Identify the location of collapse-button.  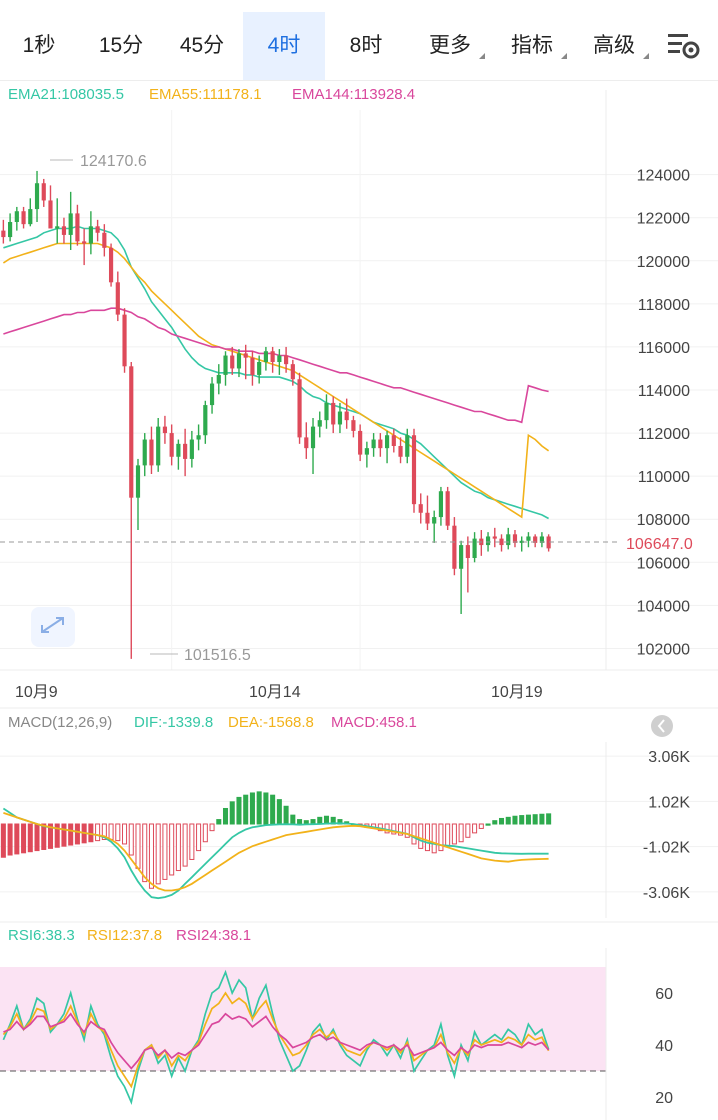
(662, 726).